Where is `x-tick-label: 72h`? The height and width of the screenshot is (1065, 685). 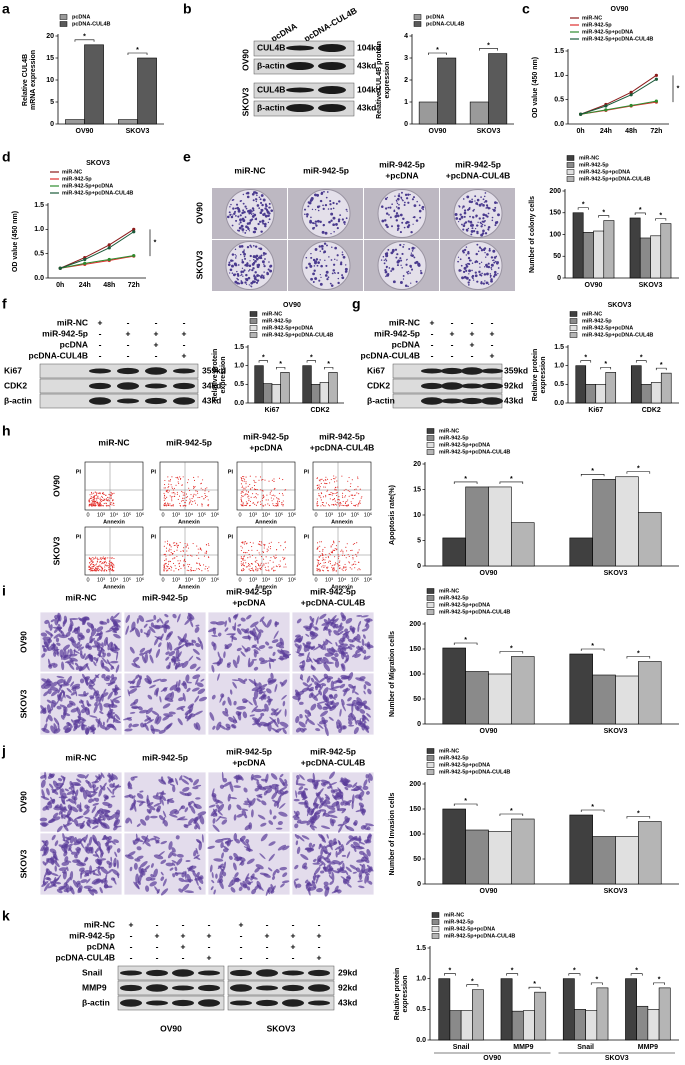
x-tick-label: 72h is located at coordinates (134, 285).